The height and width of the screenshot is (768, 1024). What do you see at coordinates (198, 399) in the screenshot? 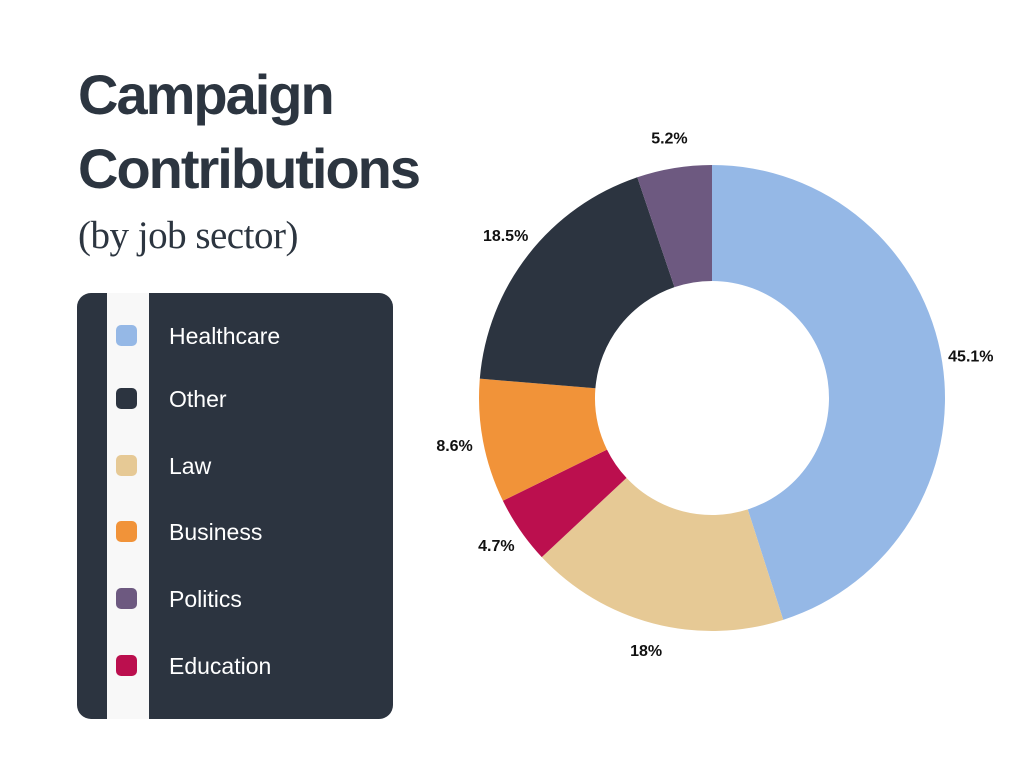
I see `legend-label-other: Other` at bounding box center [198, 399].